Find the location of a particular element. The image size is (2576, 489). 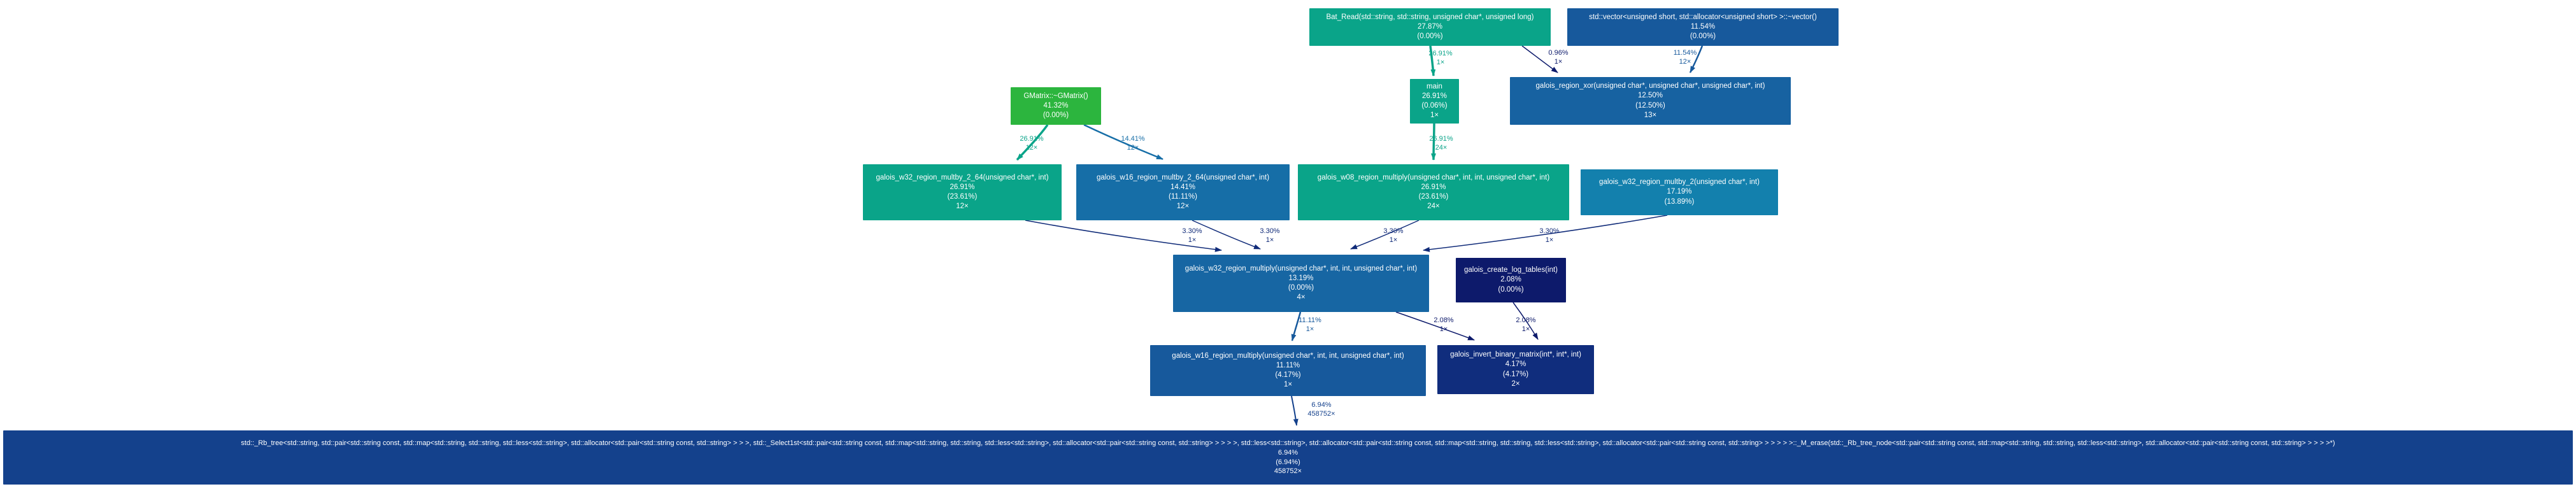

node-total-pct: 11.54% is located at coordinates (1703, 26).